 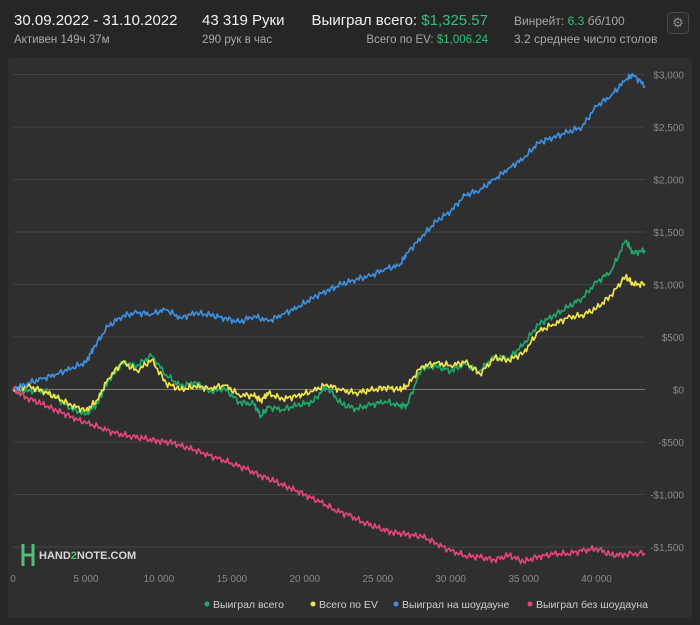 What do you see at coordinates (667, 548) in the screenshot?
I see `y-tick-label: -$1,500` at bounding box center [667, 548].